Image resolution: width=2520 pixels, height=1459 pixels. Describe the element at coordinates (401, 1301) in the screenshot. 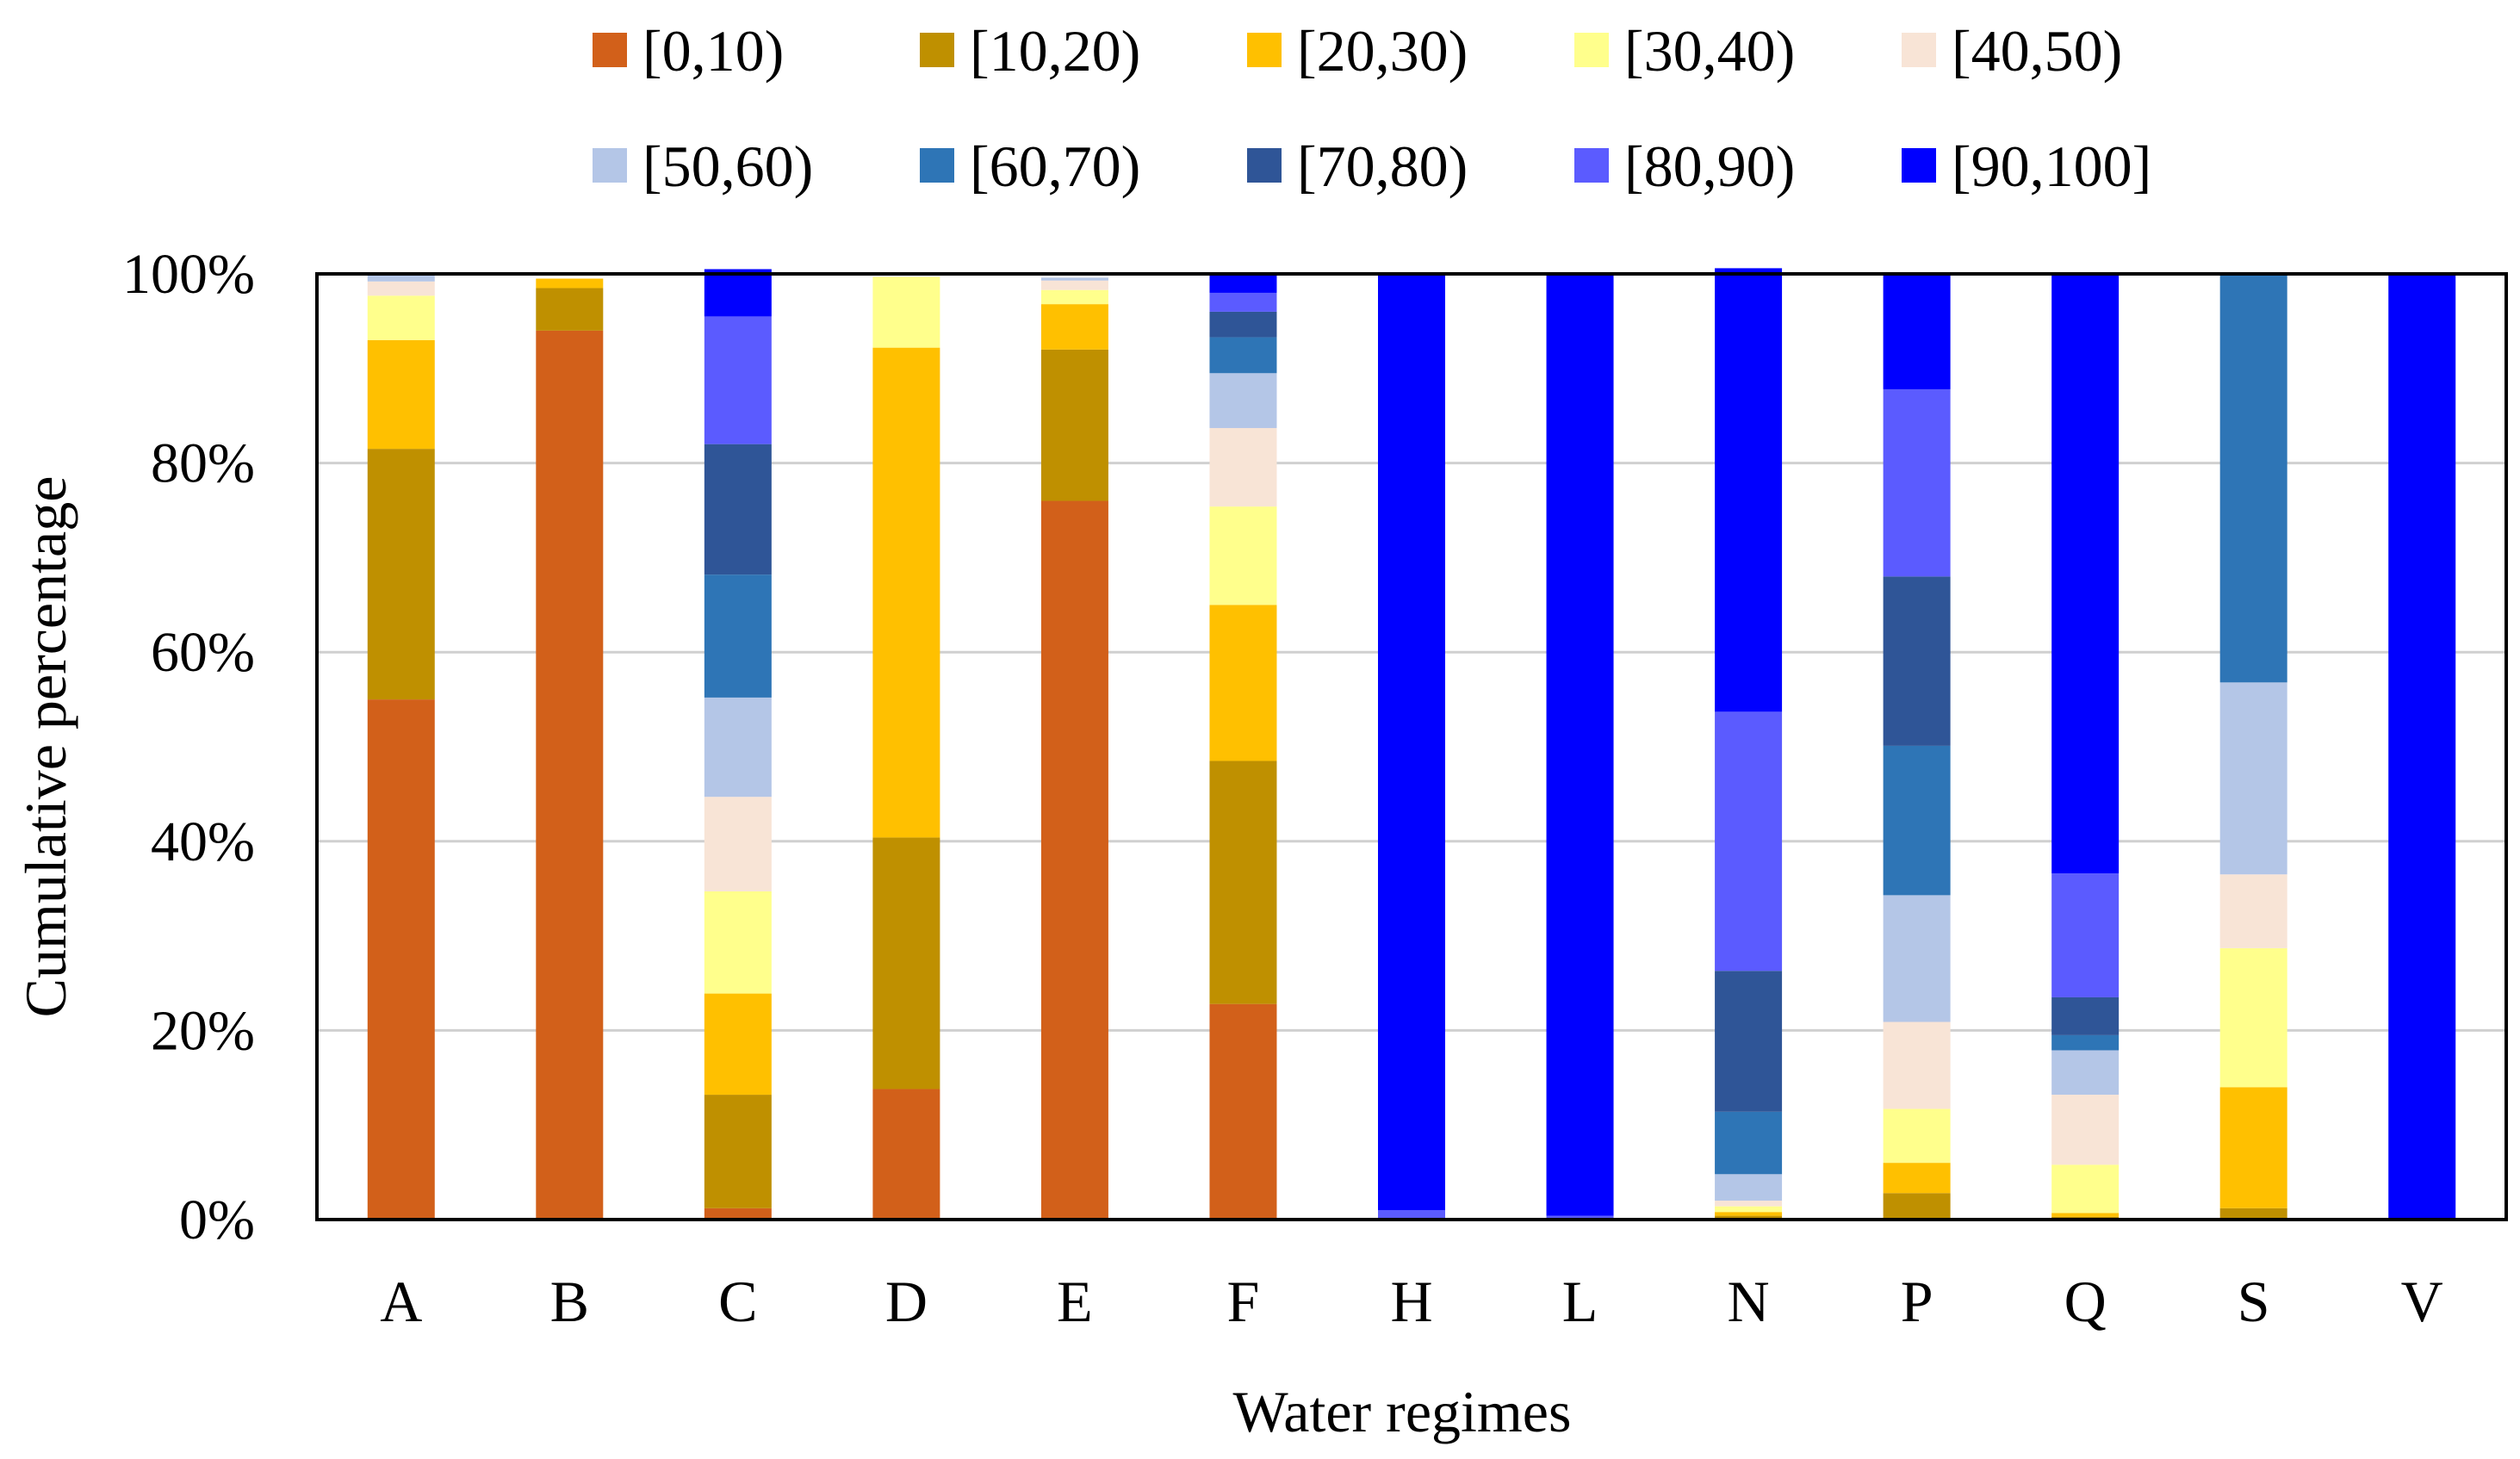

I see `x-tick-label: A` at that location.